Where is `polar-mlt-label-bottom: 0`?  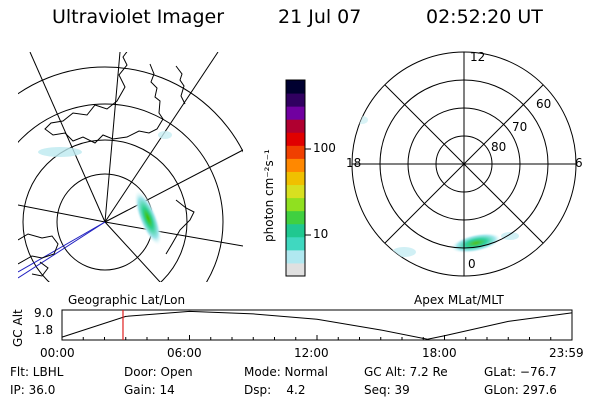 polar-mlt-label-bottom: 0 is located at coordinates (472, 264).